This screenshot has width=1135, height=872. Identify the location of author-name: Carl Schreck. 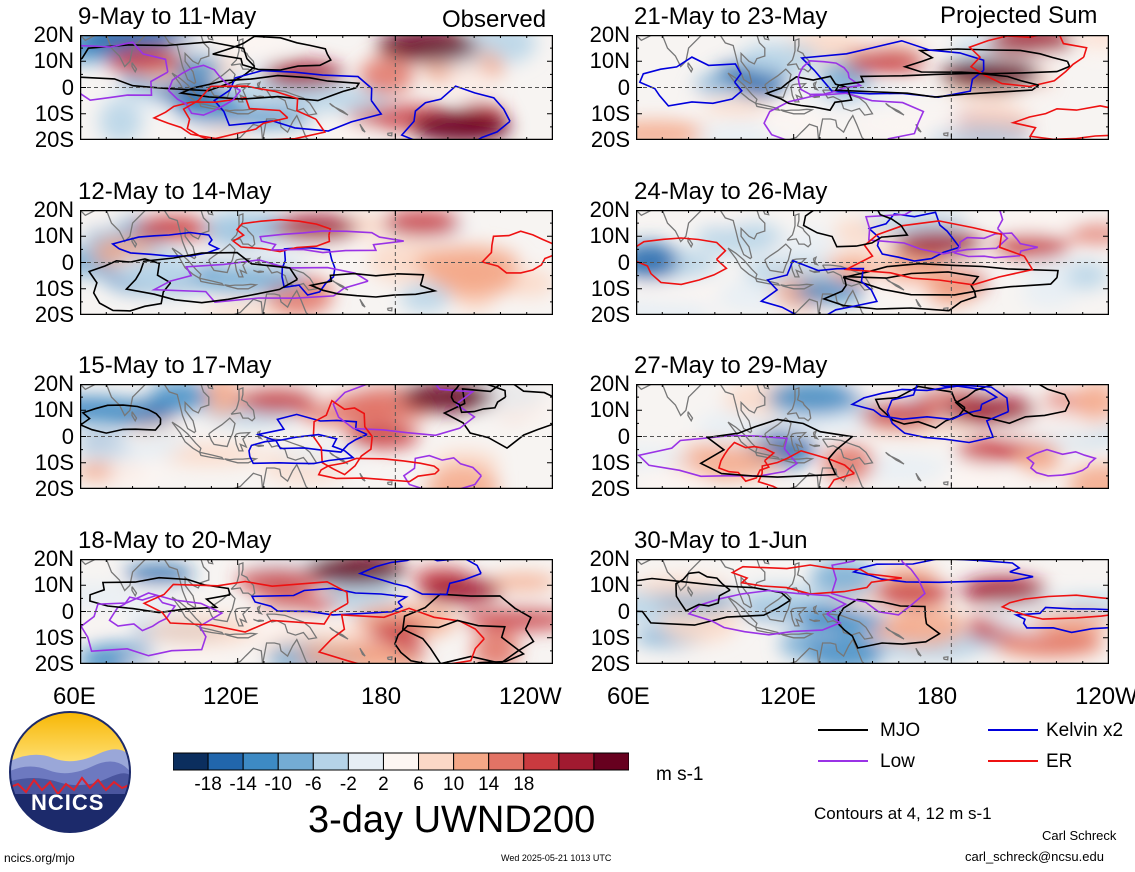
(1079, 835).